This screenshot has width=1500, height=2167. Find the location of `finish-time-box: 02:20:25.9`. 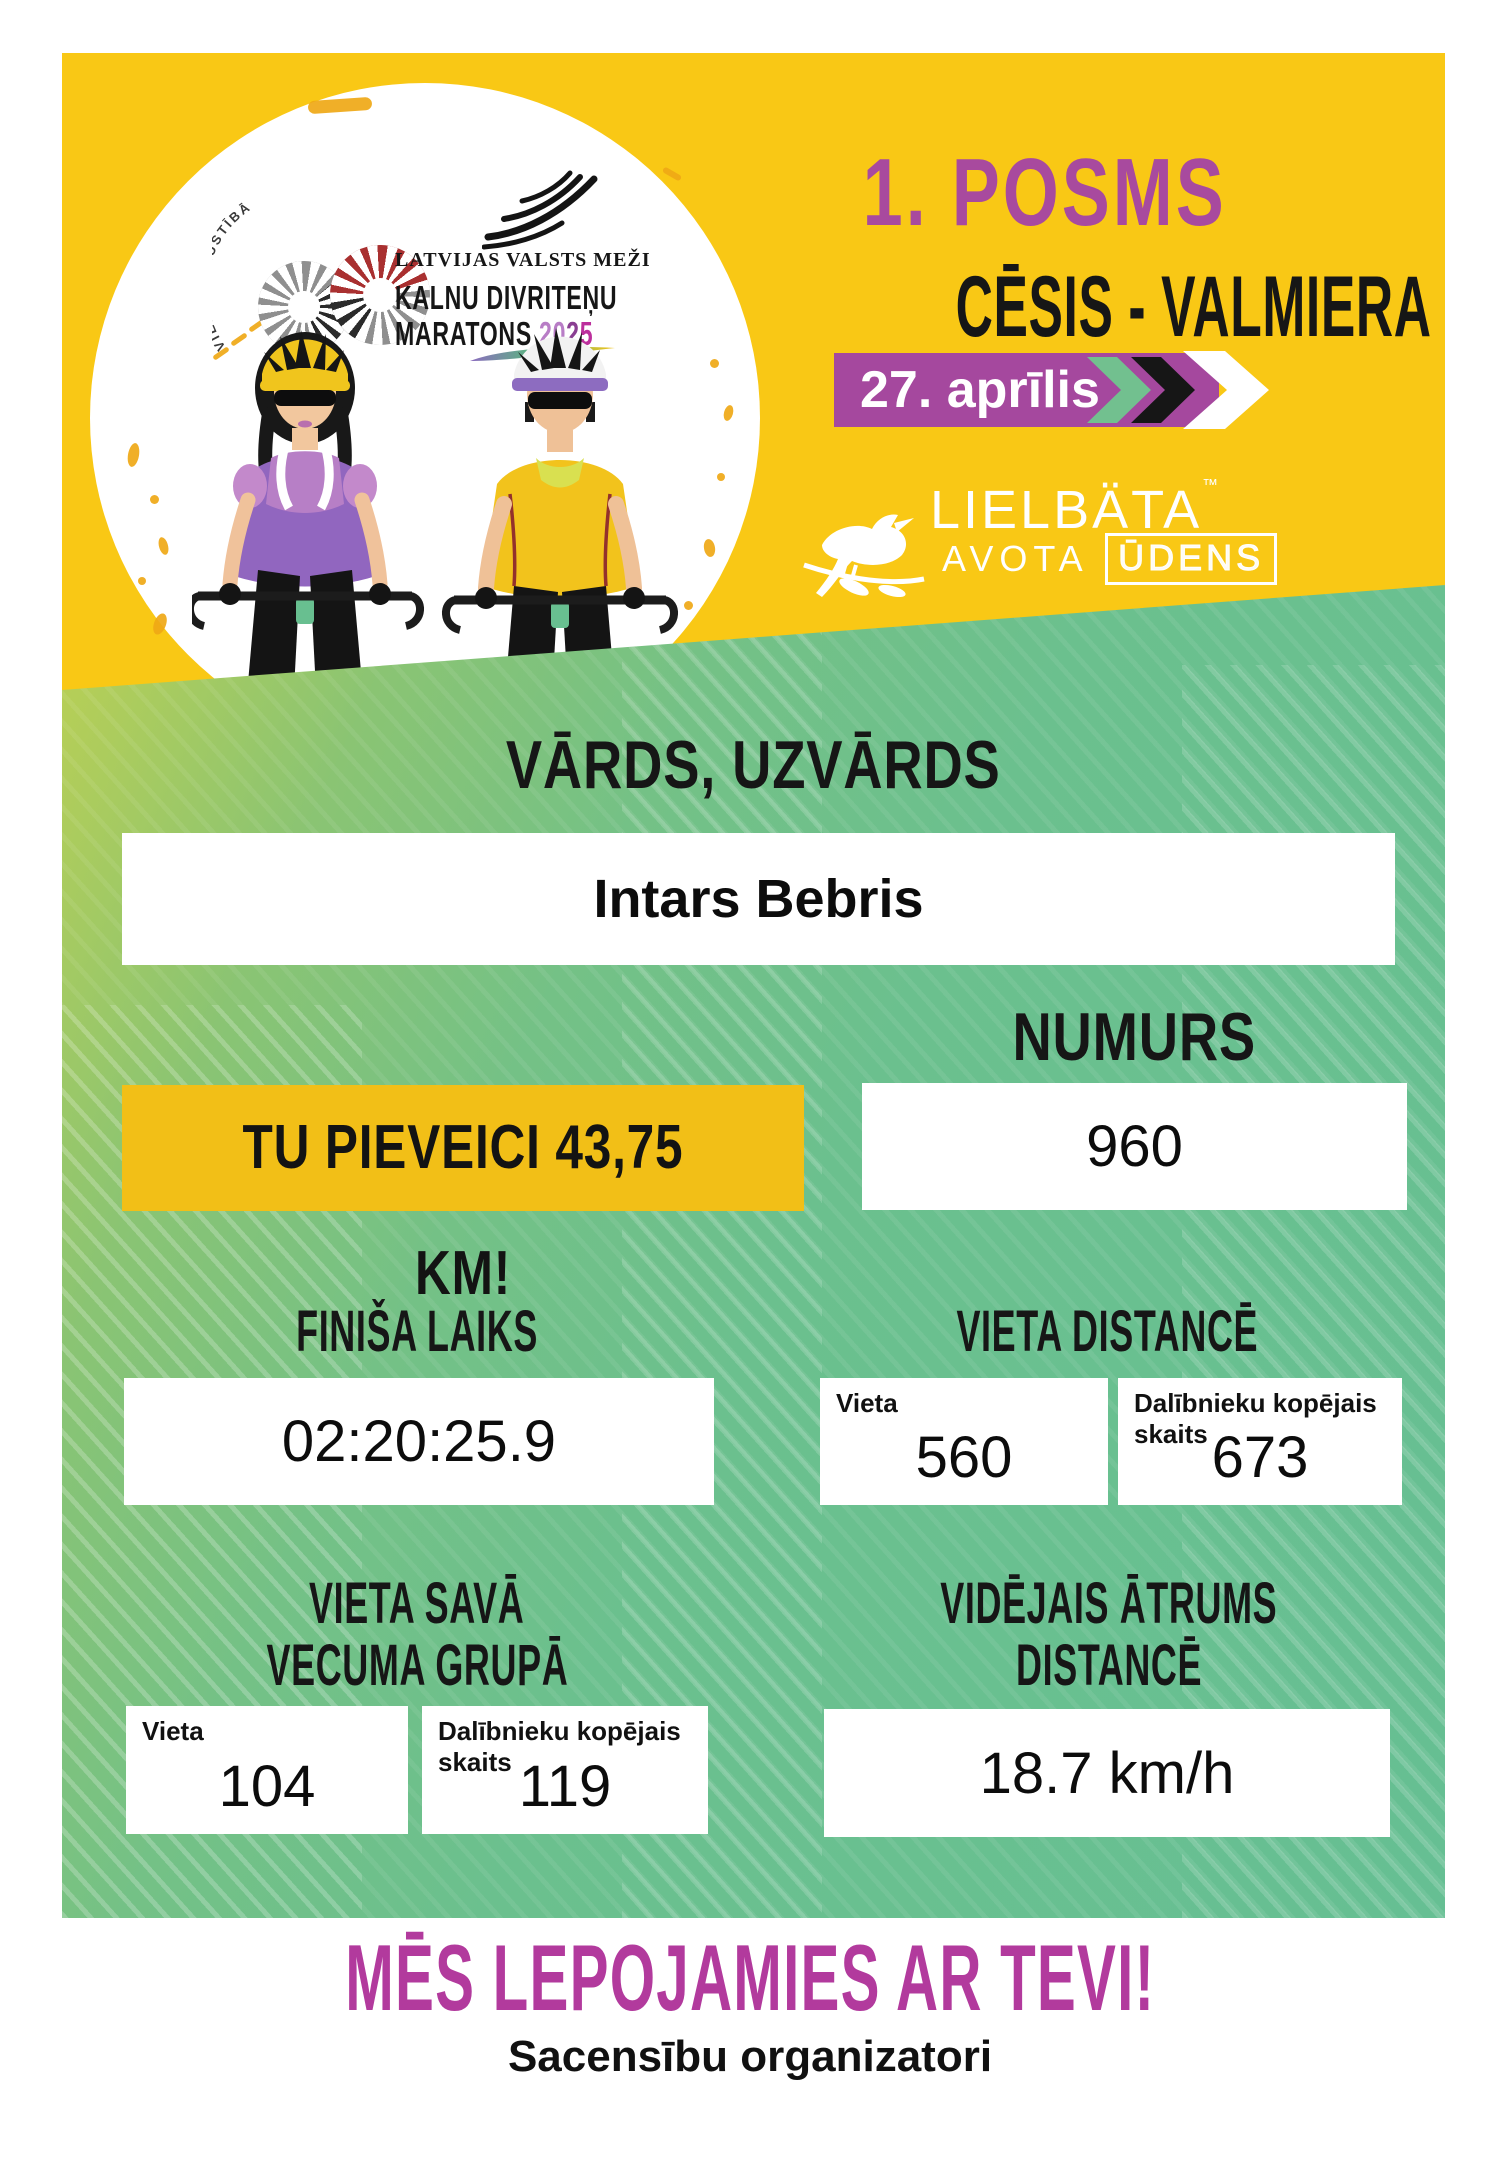

finish-time-box: 02:20:25.9 is located at coordinates (419, 1441).